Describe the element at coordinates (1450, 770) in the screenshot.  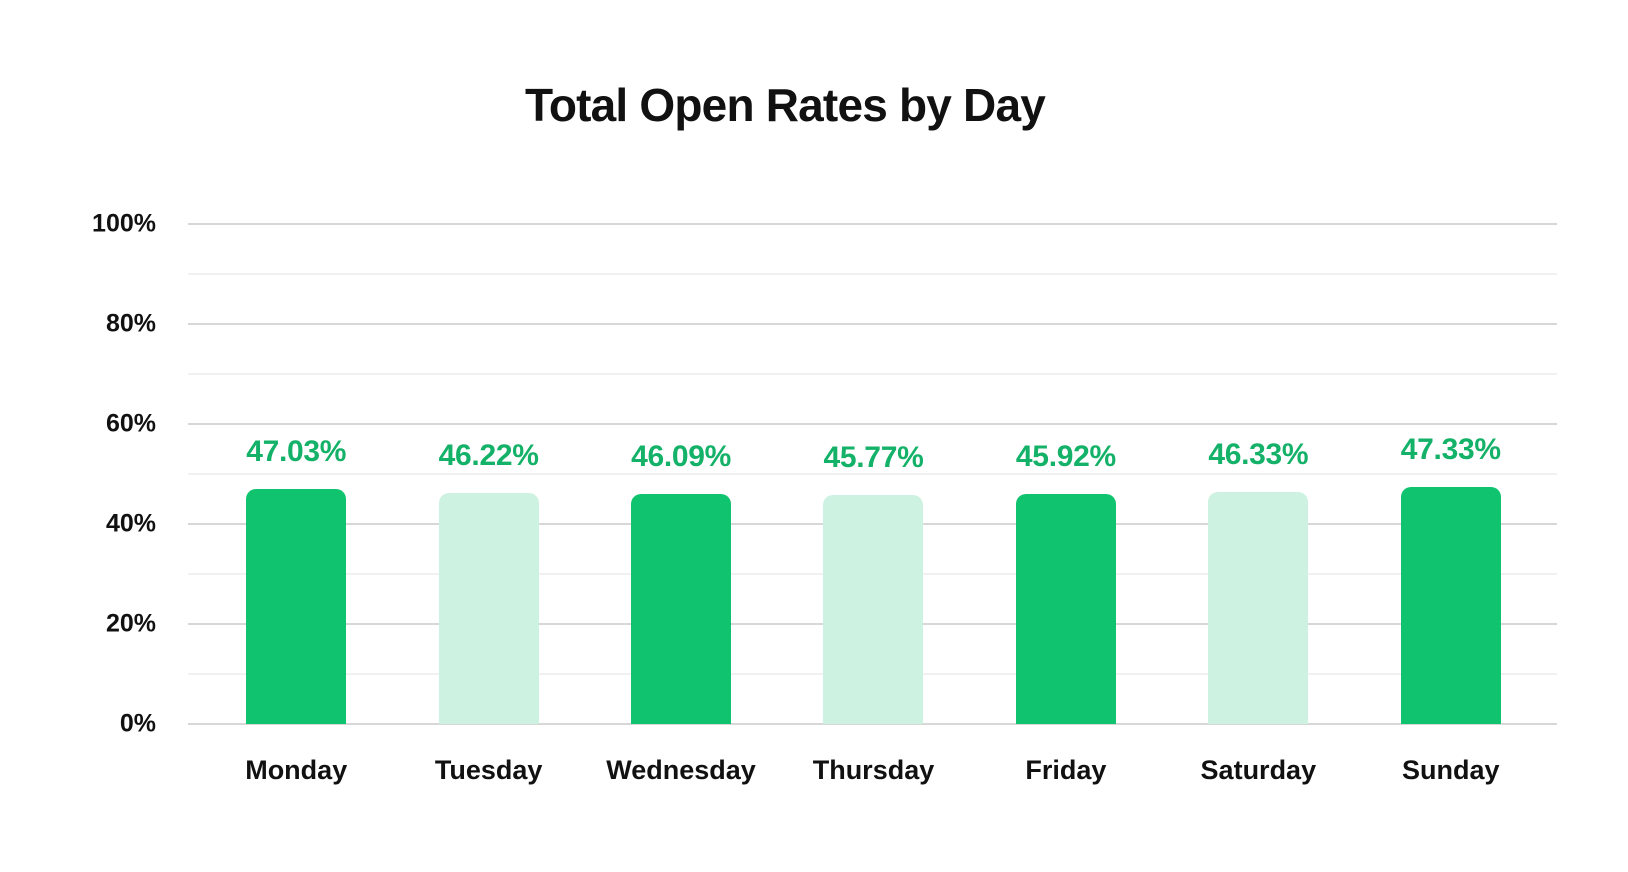
I see `x-axis-label-sunday: Sunday` at that location.